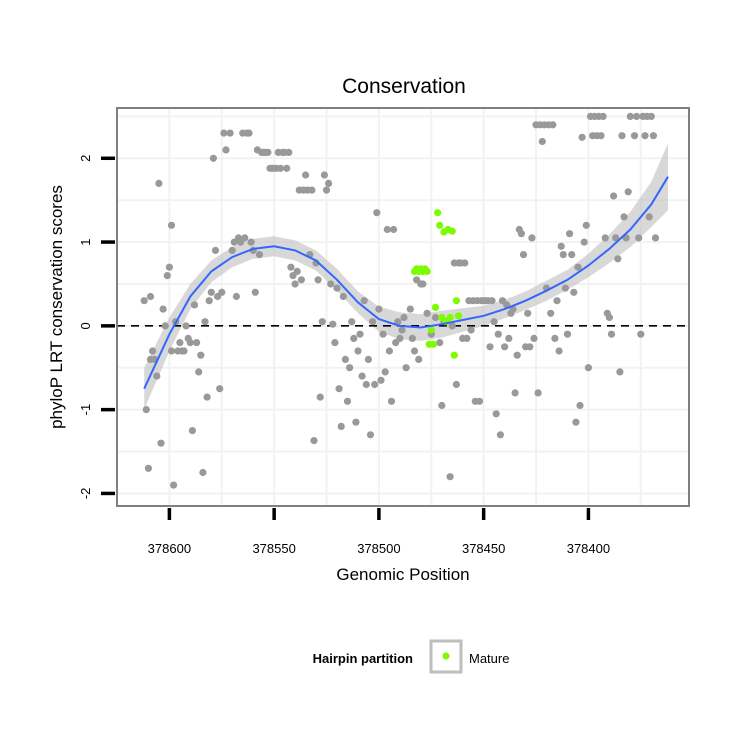 The image size is (750, 750). I want to click on x-tick-label: 378500, so click(378, 548).